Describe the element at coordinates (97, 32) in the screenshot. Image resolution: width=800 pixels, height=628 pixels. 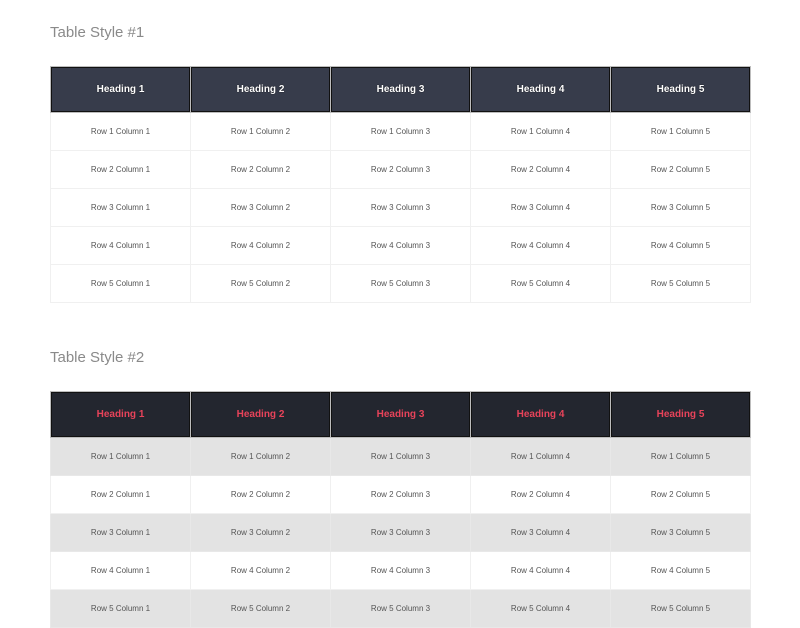
I see `table-1-title: Table Style #1` at that location.